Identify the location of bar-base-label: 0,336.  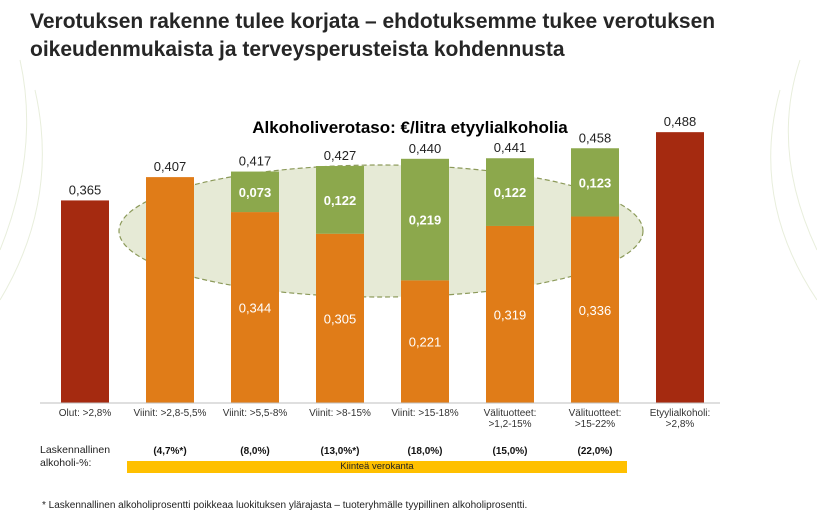
(595, 310).